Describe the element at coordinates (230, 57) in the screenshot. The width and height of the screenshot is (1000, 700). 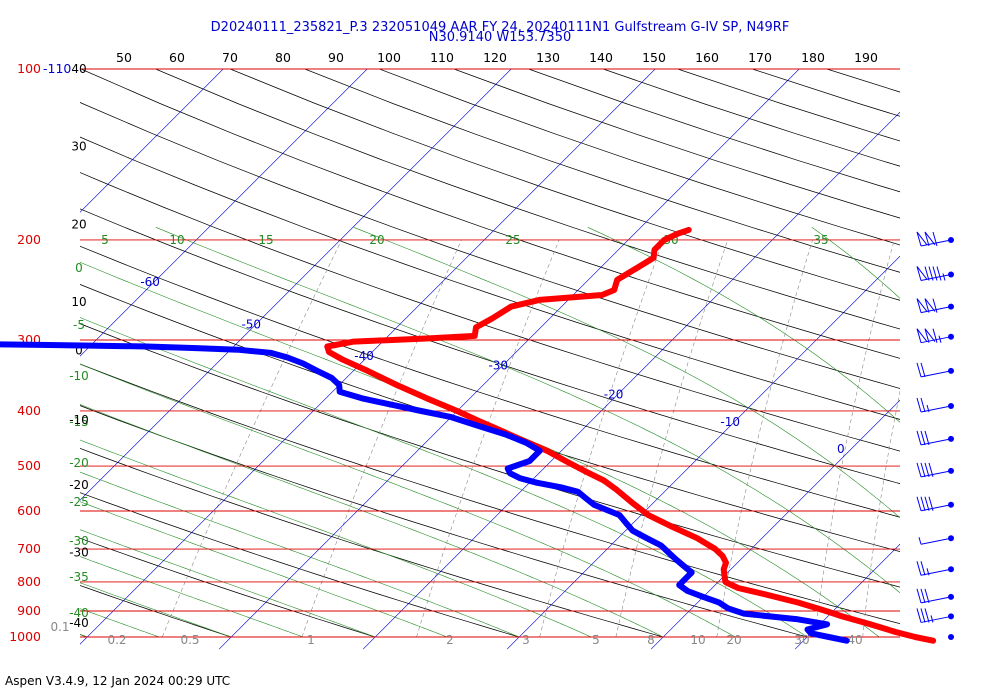
I see `theta-tick-label: 70` at that location.